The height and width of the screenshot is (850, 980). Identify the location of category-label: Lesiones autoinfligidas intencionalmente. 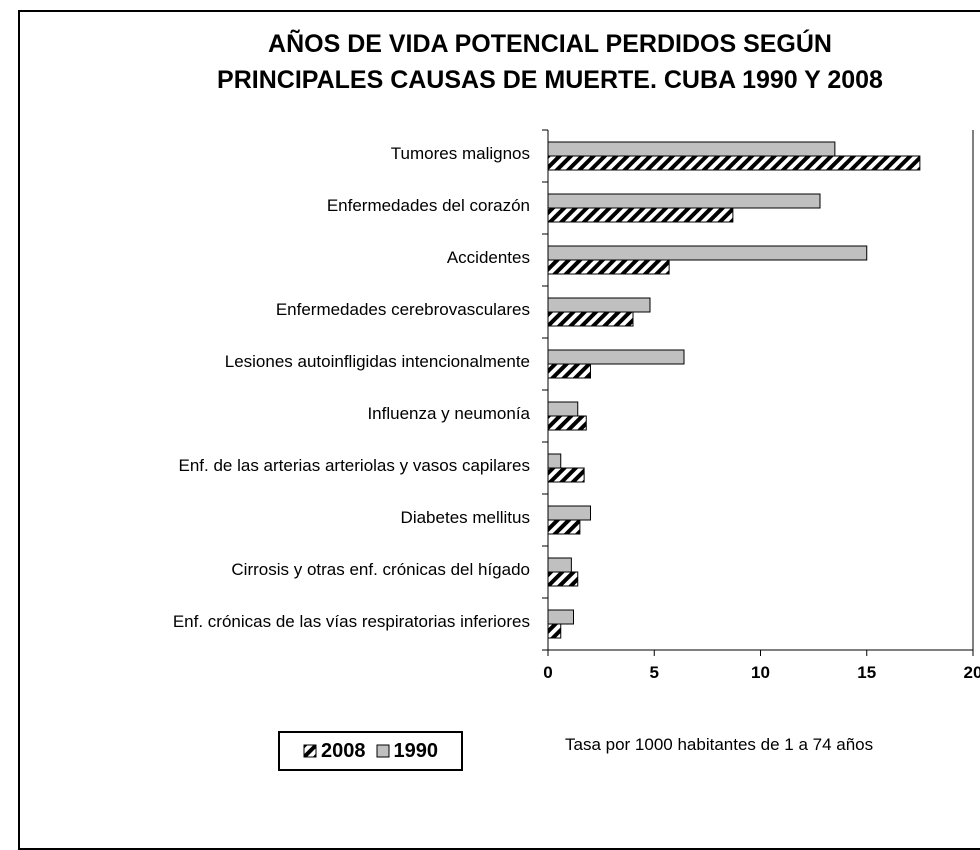
(377, 361).